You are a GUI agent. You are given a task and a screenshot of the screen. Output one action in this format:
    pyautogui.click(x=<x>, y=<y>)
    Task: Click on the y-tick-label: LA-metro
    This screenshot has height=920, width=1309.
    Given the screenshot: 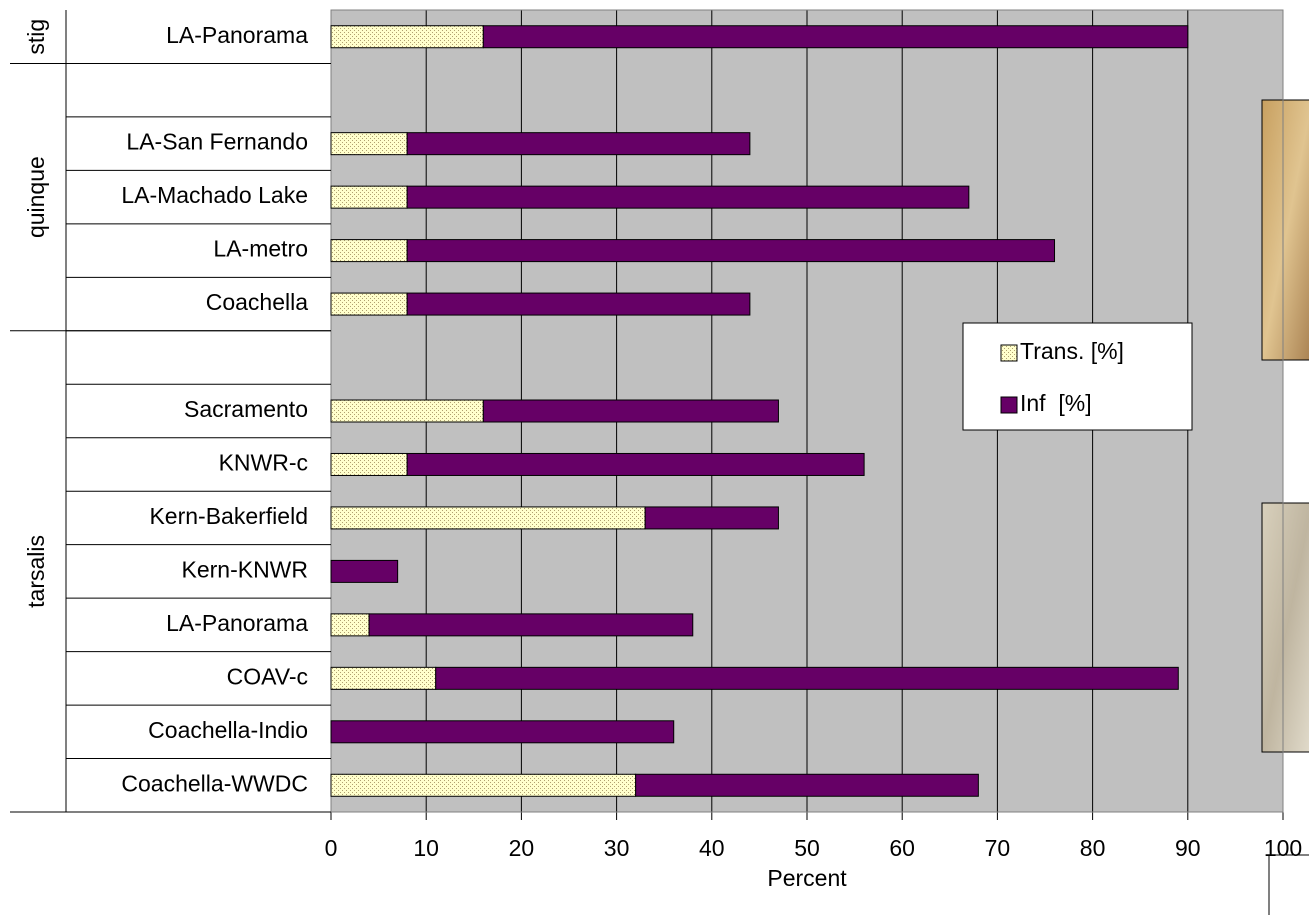 What is the action you would take?
    pyautogui.click(x=260, y=249)
    